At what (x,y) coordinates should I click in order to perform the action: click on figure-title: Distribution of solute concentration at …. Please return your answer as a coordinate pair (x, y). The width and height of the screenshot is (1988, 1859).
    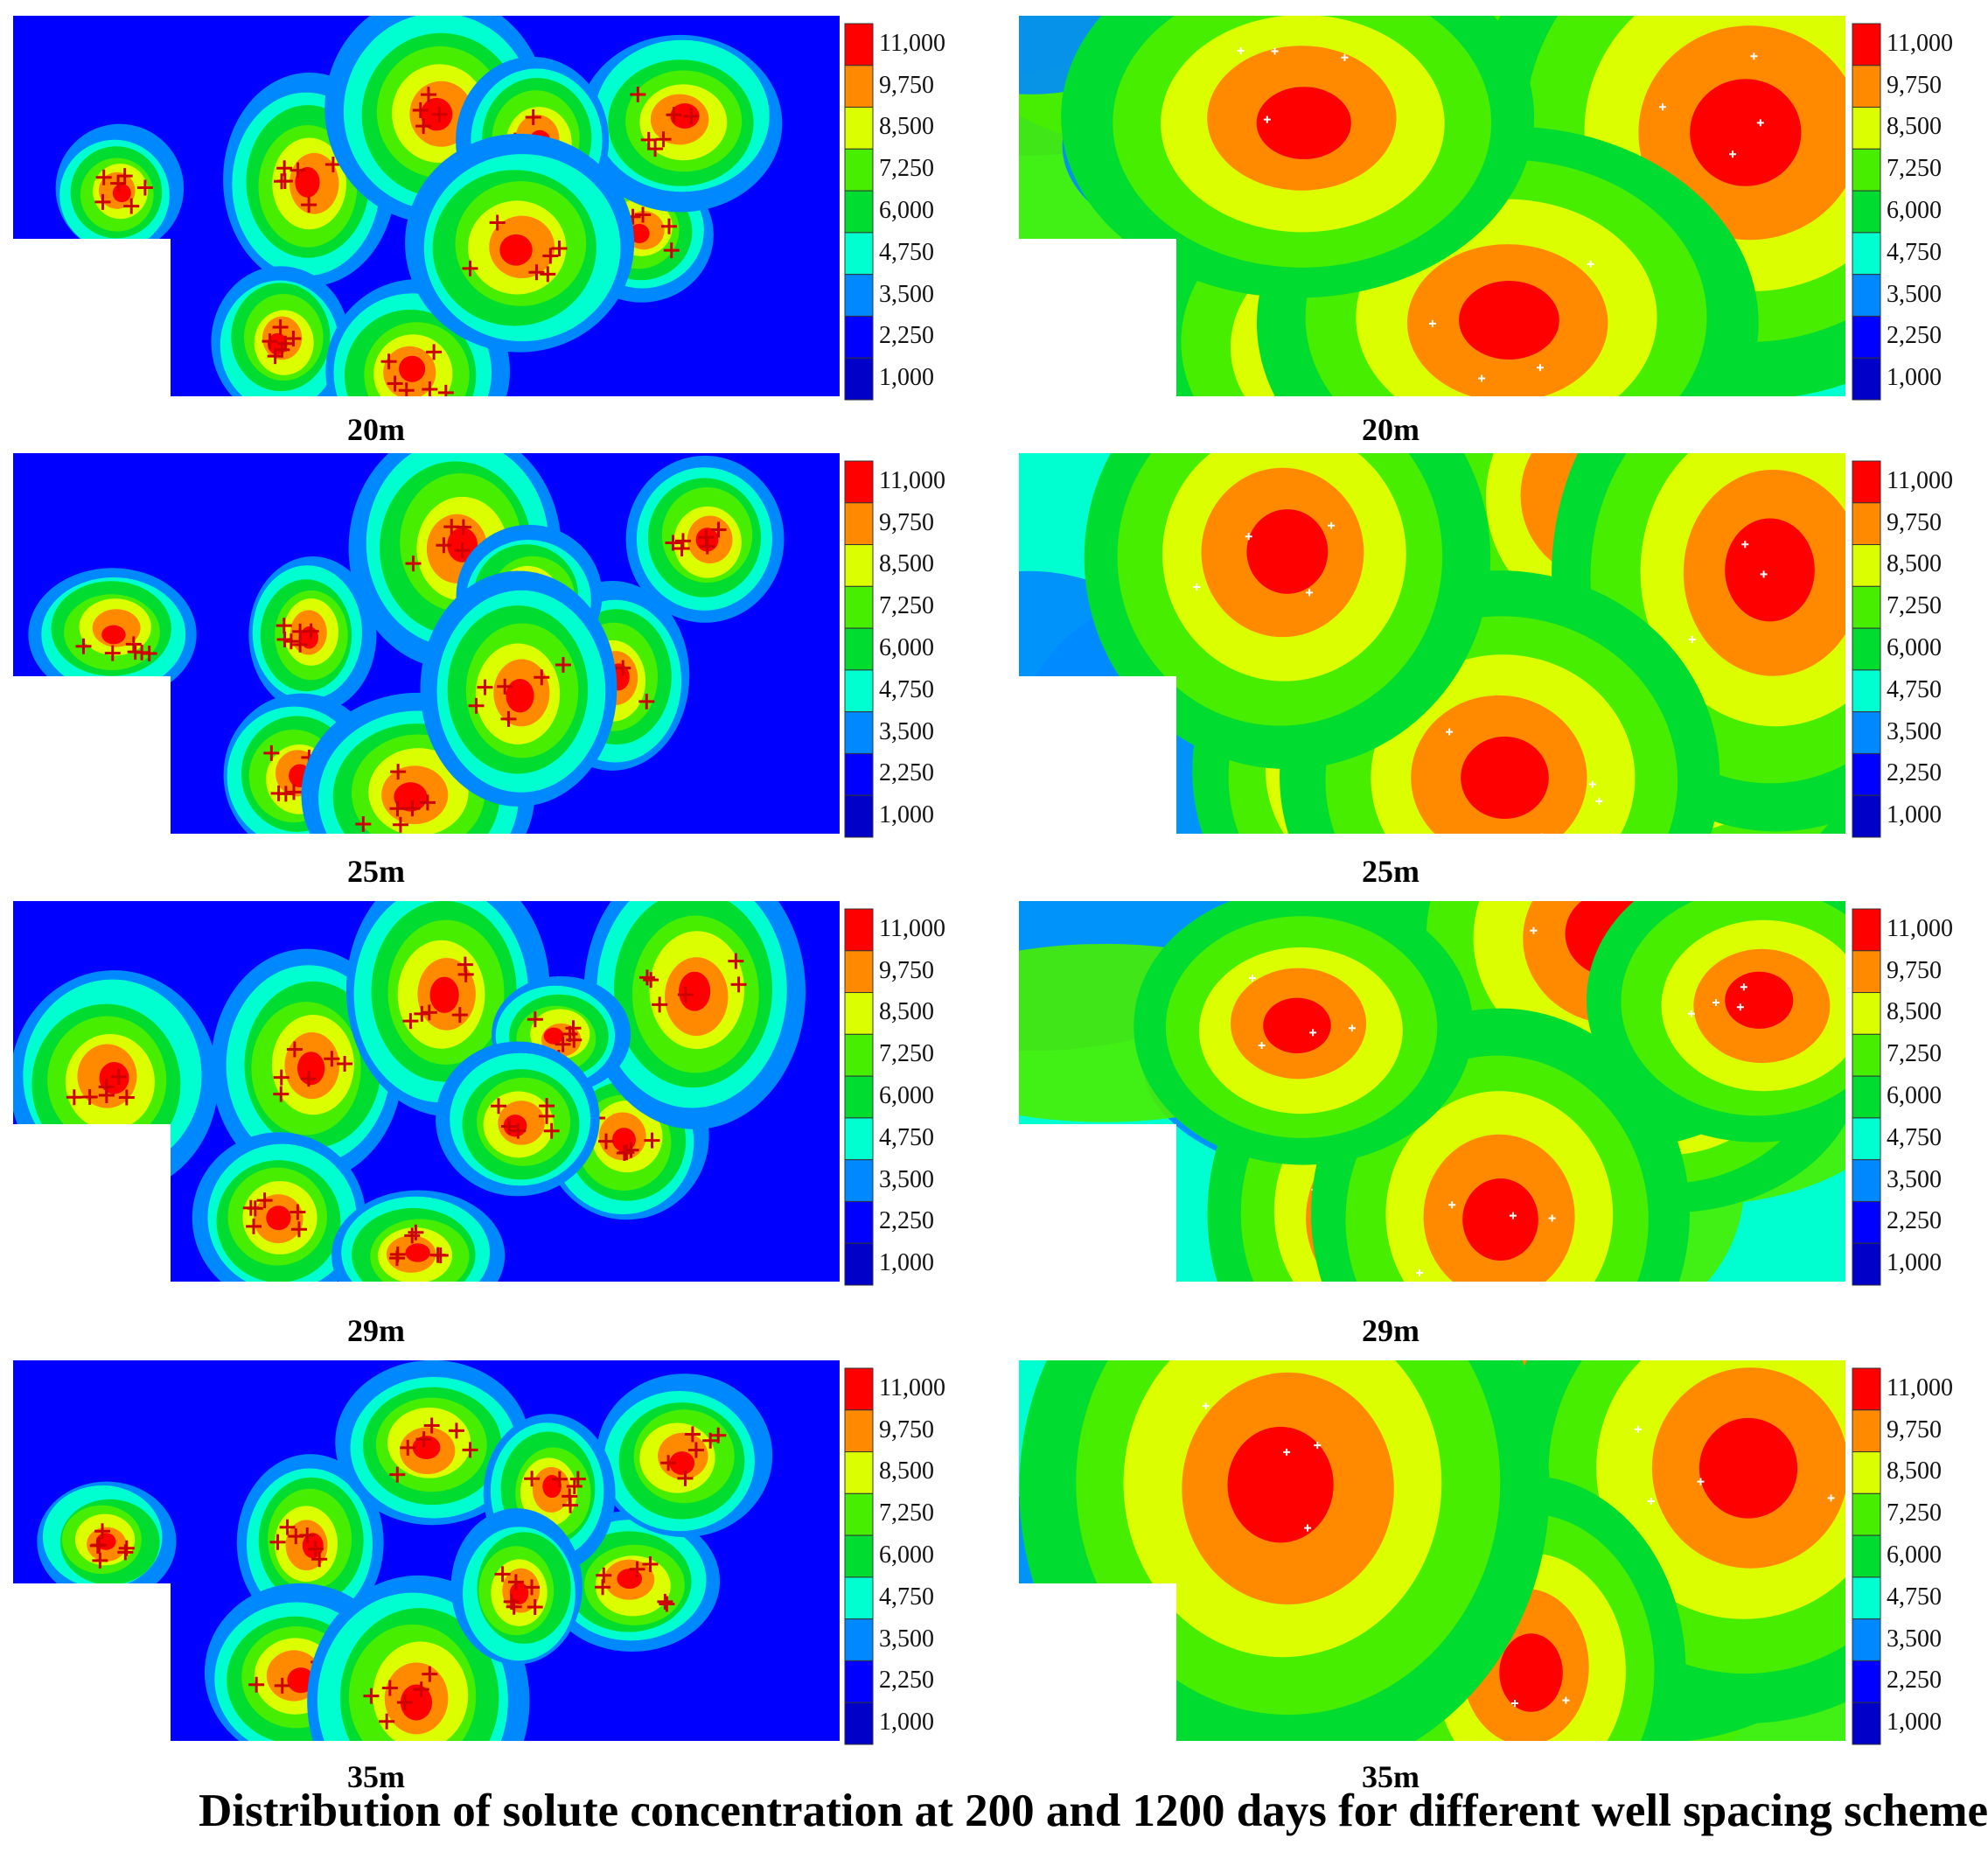
    Looking at the image, I should click on (1093, 1811).